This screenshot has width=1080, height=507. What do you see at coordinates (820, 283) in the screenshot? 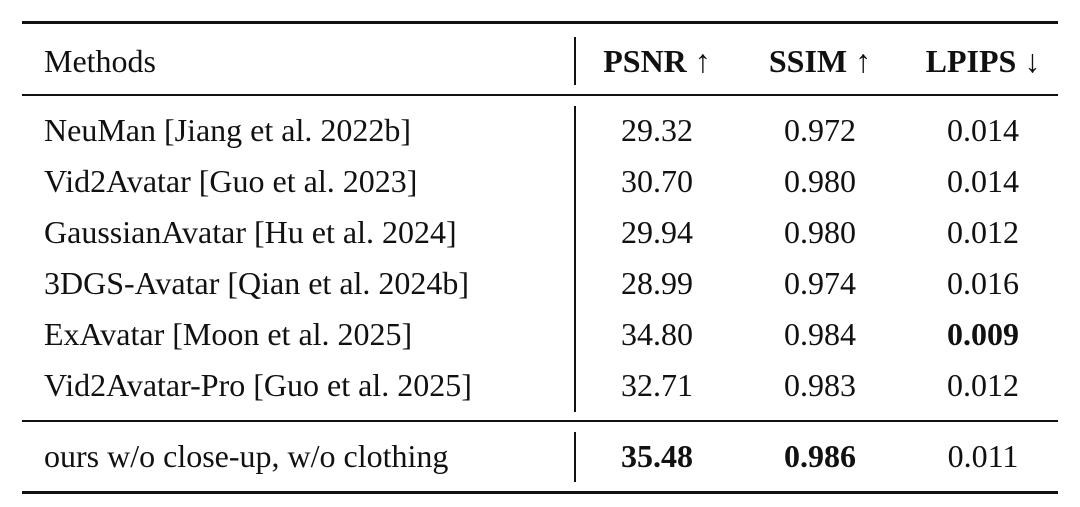
I see `method-value: 0.974` at bounding box center [820, 283].